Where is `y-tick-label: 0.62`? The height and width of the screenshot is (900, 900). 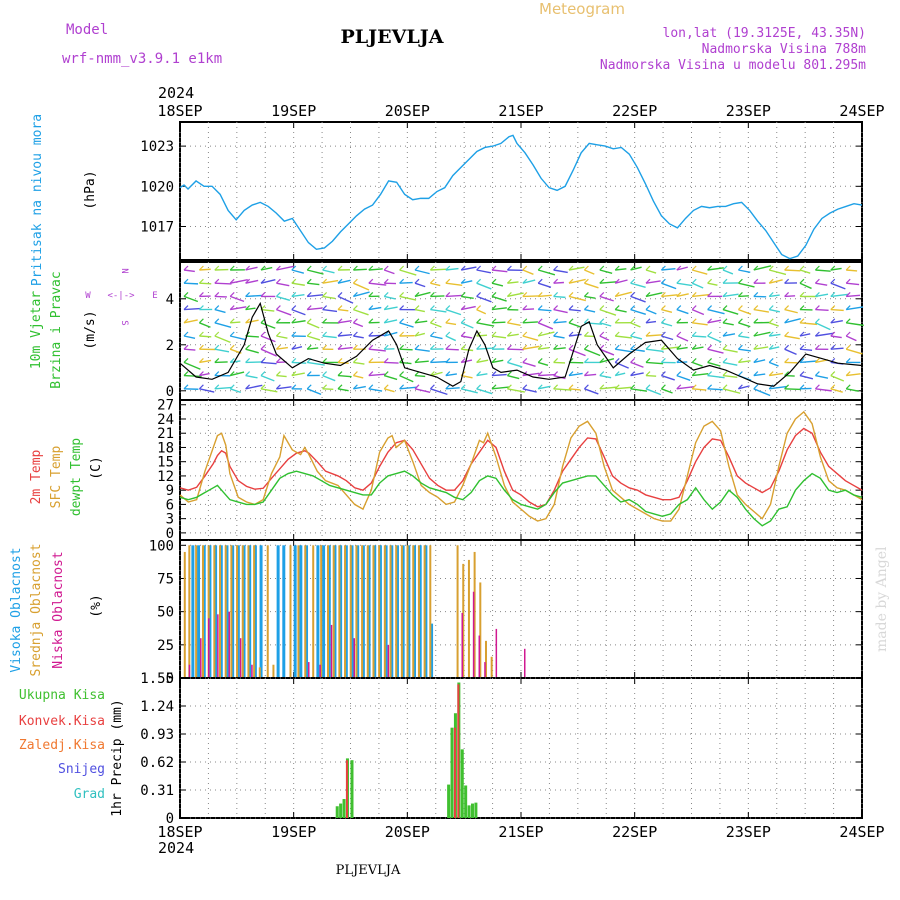
y-tick-label: 0.62 is located at coordinates (157, 763).